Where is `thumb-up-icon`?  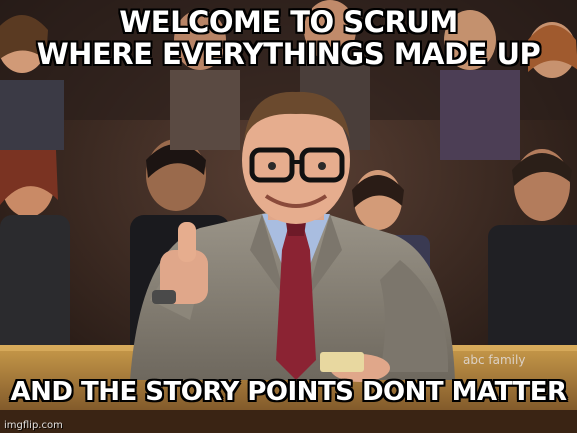
thumb-up-icon is located at coordinates (187, 242).